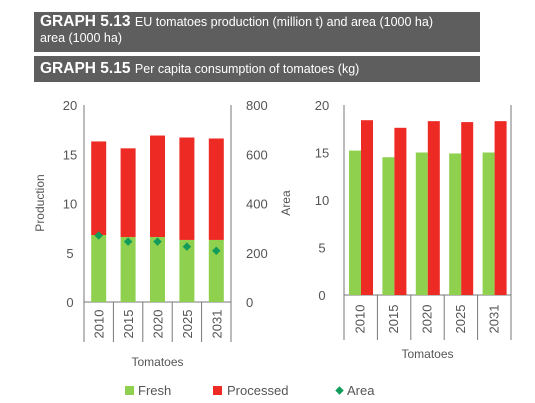  Describe the element at coordinates (154, 390) in the screenshot. I see `legend-fresh-label: Fresh` at that location.